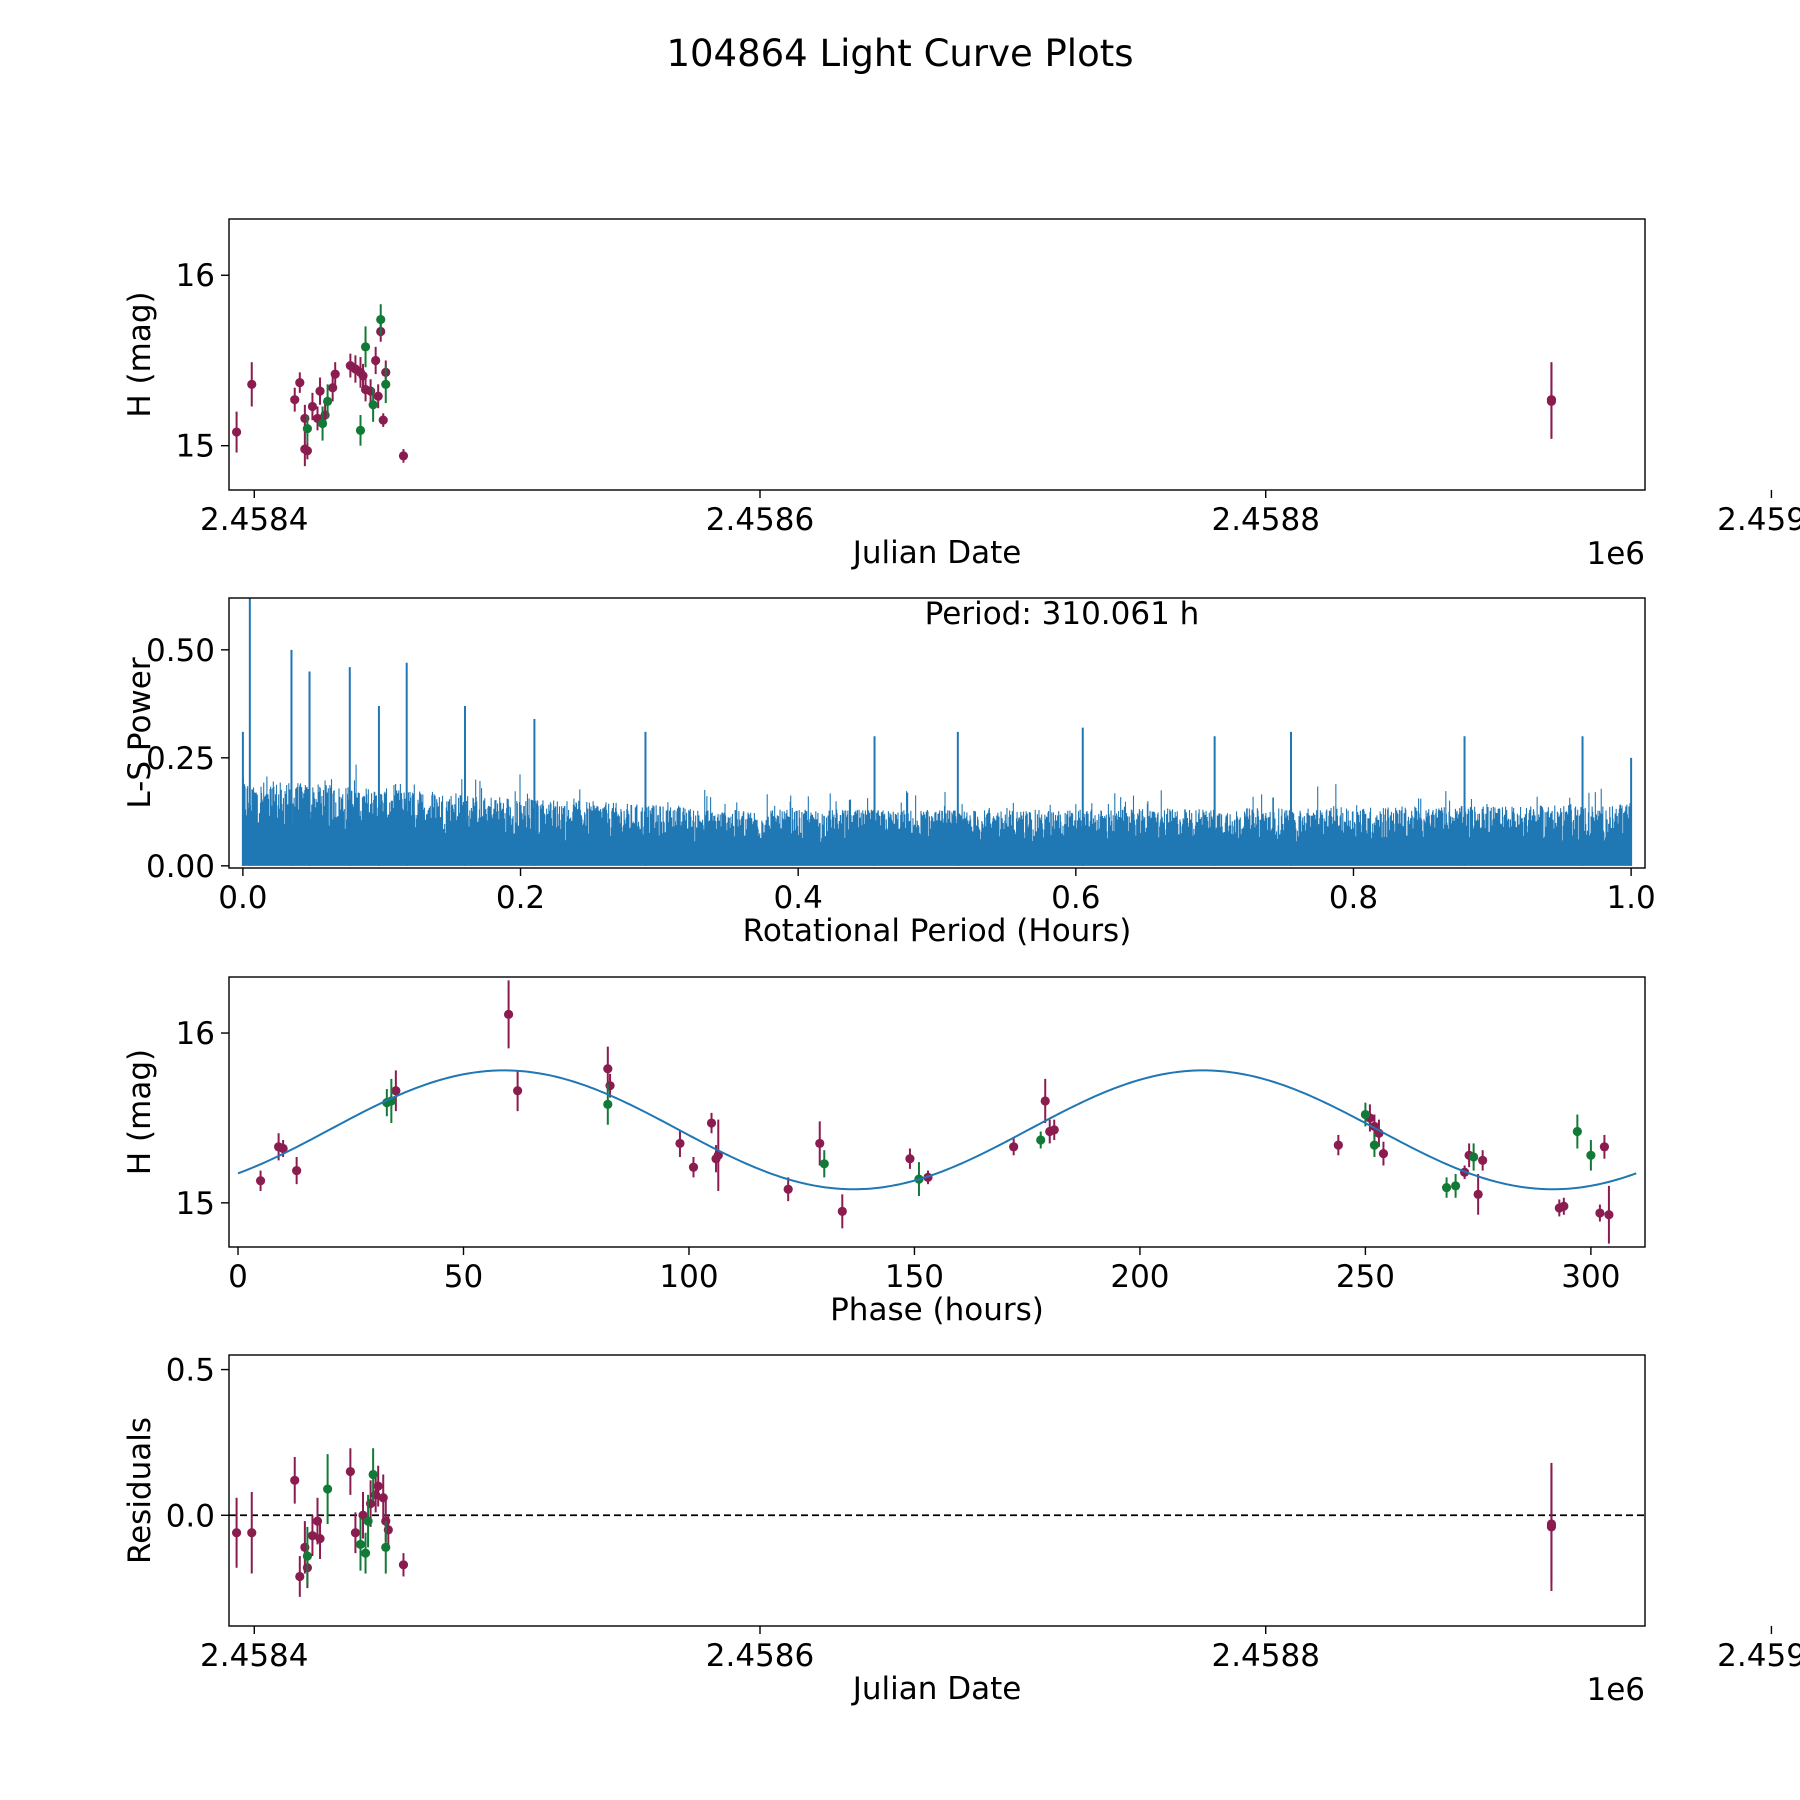 This screenshot has height=1800, width=1800. I want to click on figure-title: 104864 Light Curve Plots, so click(899, 53).